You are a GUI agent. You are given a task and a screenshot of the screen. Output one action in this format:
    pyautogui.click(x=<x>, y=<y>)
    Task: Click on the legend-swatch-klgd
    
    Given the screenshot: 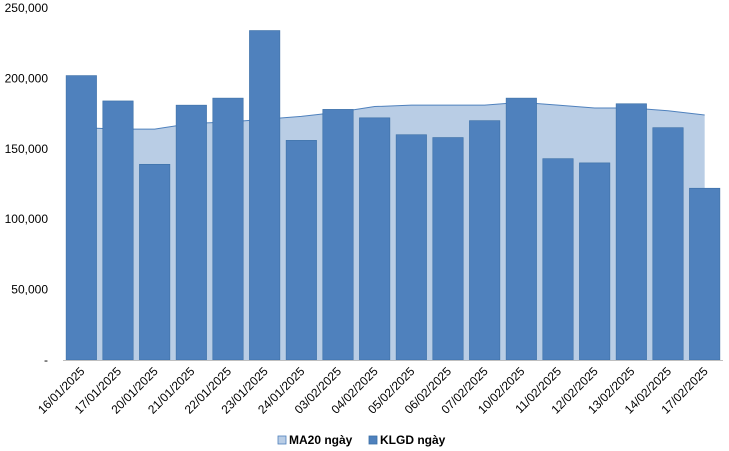 What is the action you would take?
    pyautogui.click(x=373, y=440)
    